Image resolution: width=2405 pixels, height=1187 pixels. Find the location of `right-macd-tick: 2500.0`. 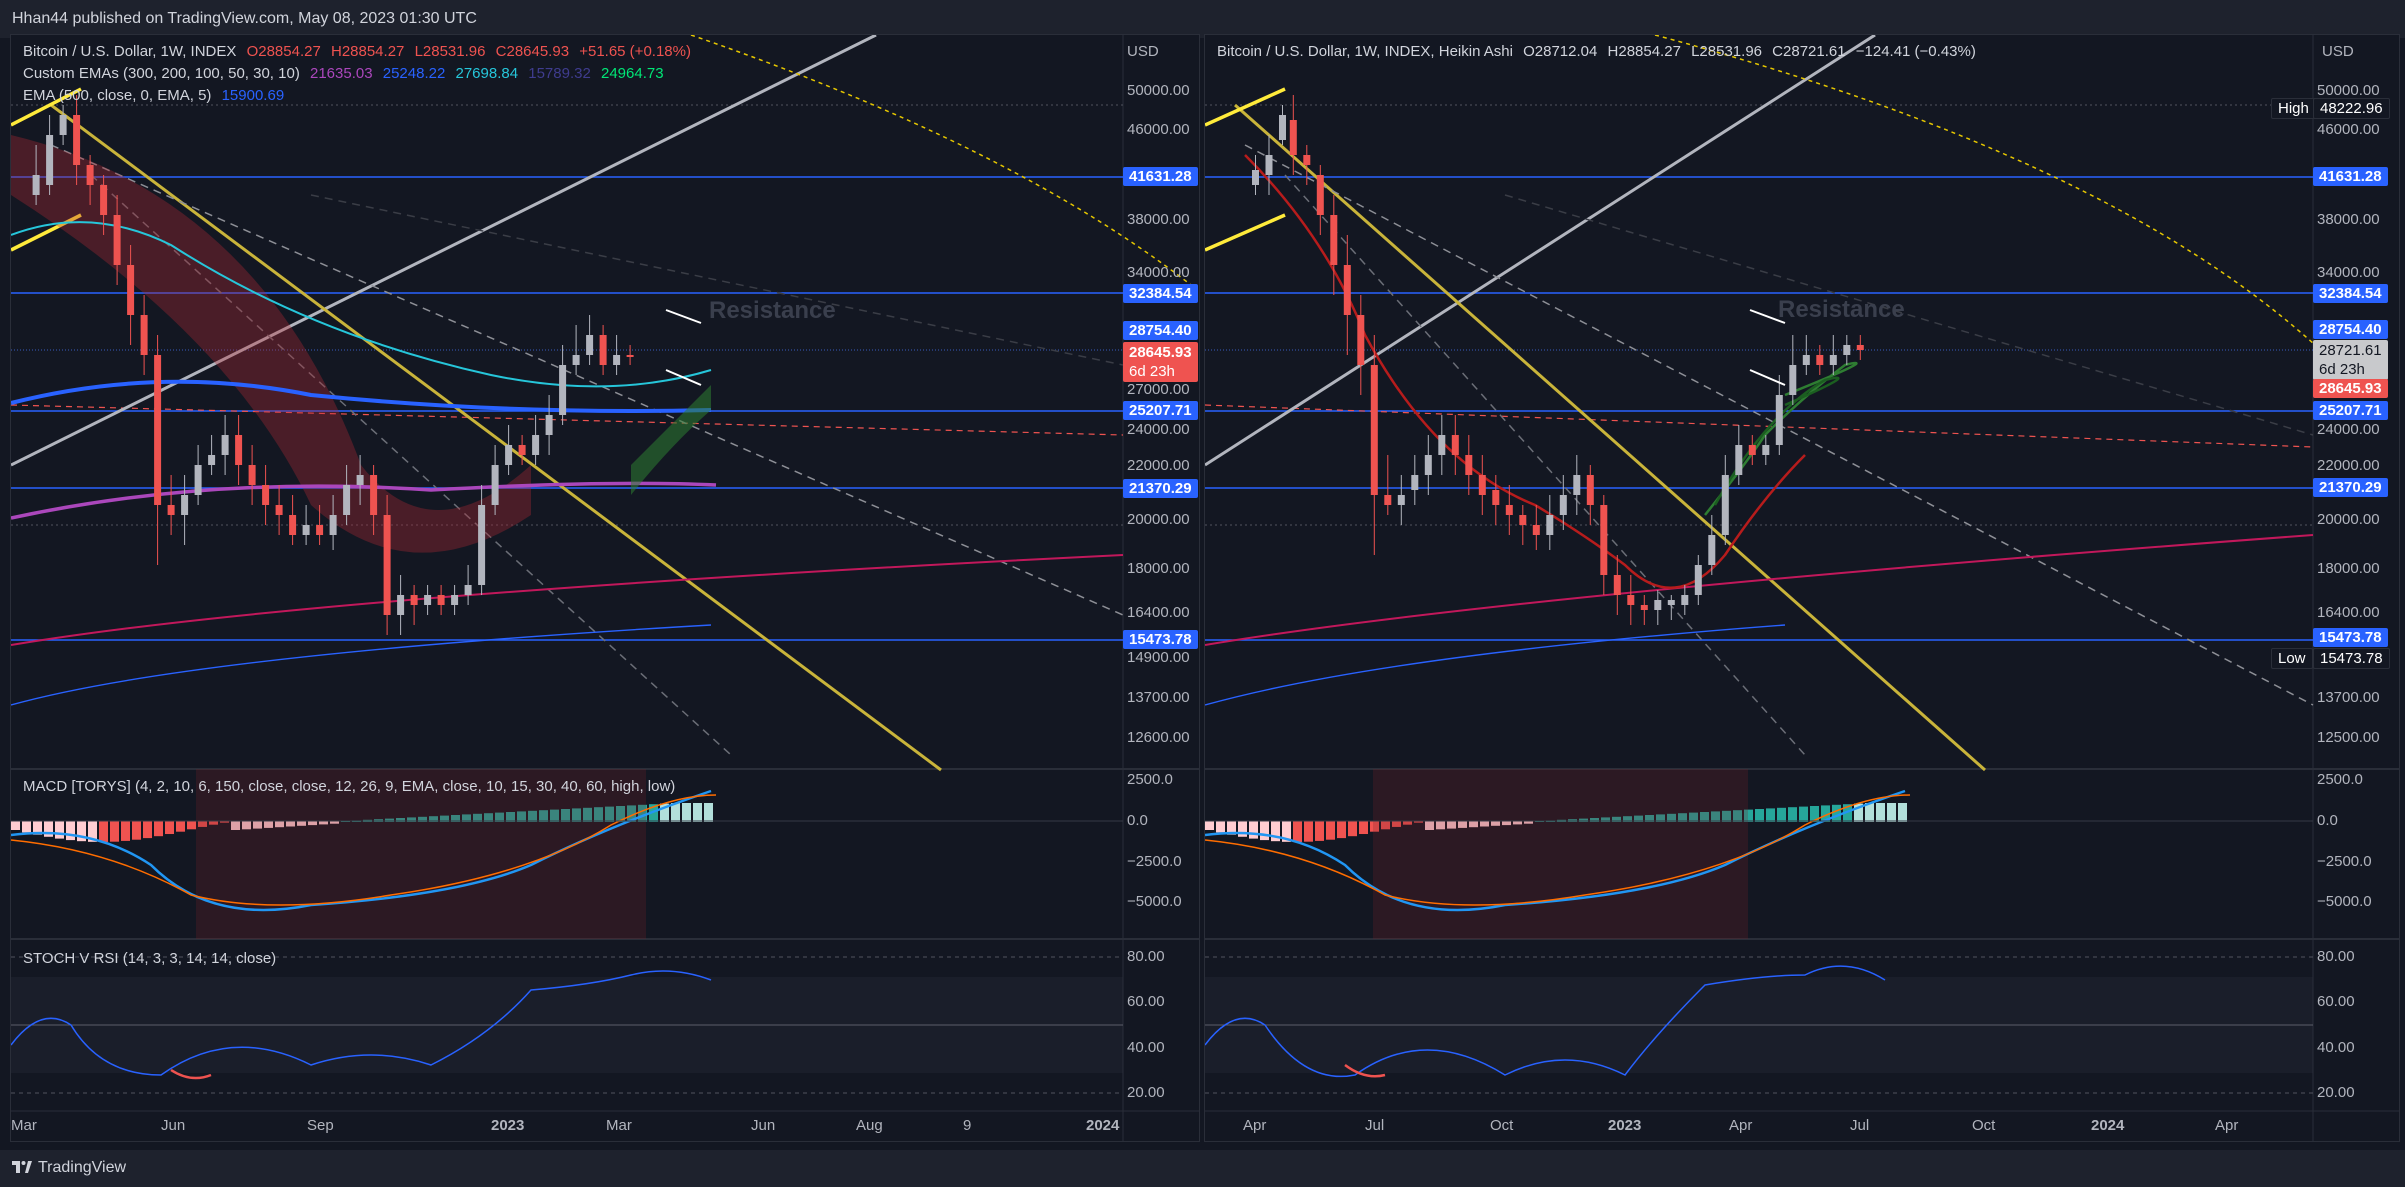

right-macd-tick: 2500.0 is located at coordinates (2340, 779).